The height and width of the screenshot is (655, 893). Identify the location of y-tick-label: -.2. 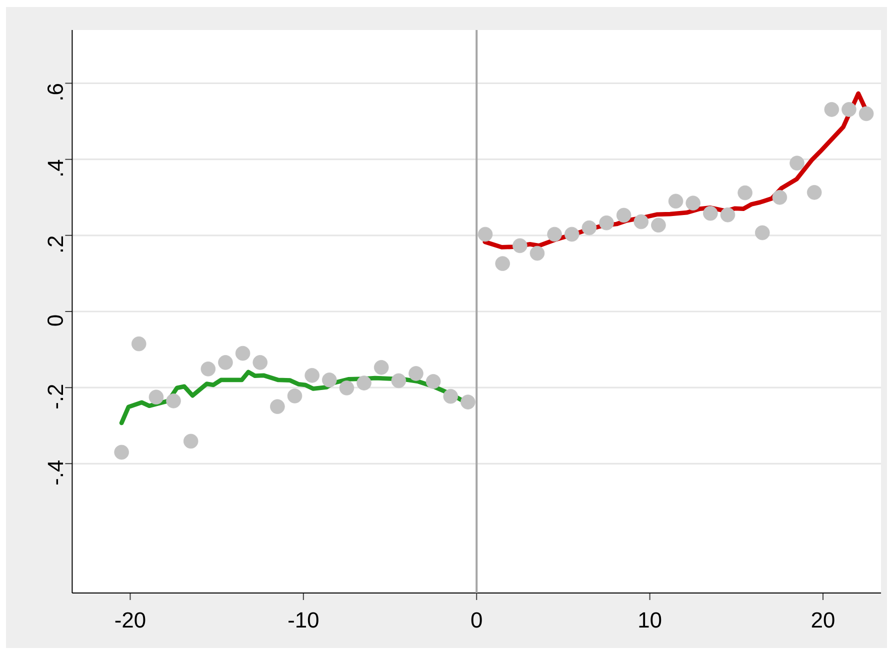
(55, 396).